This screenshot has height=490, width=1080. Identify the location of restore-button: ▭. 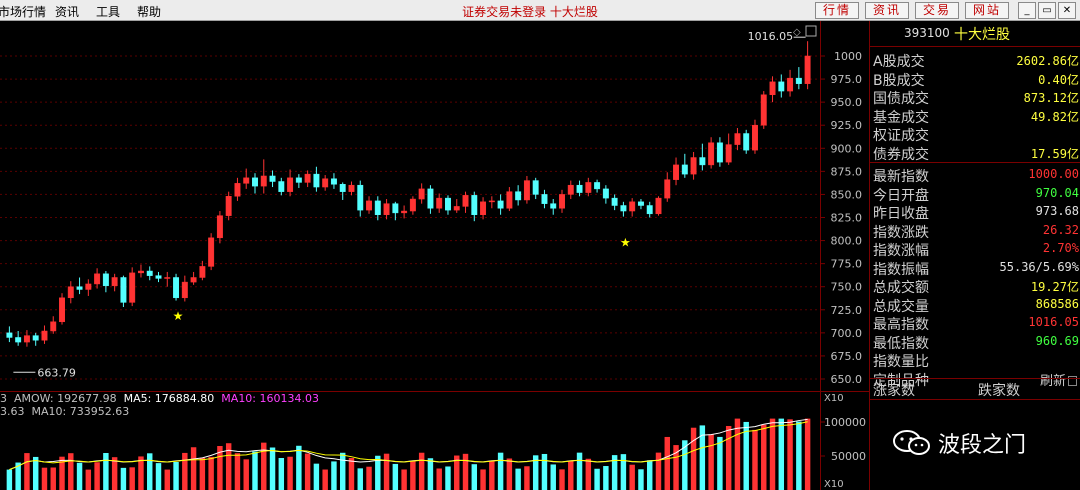
(1047, 10).